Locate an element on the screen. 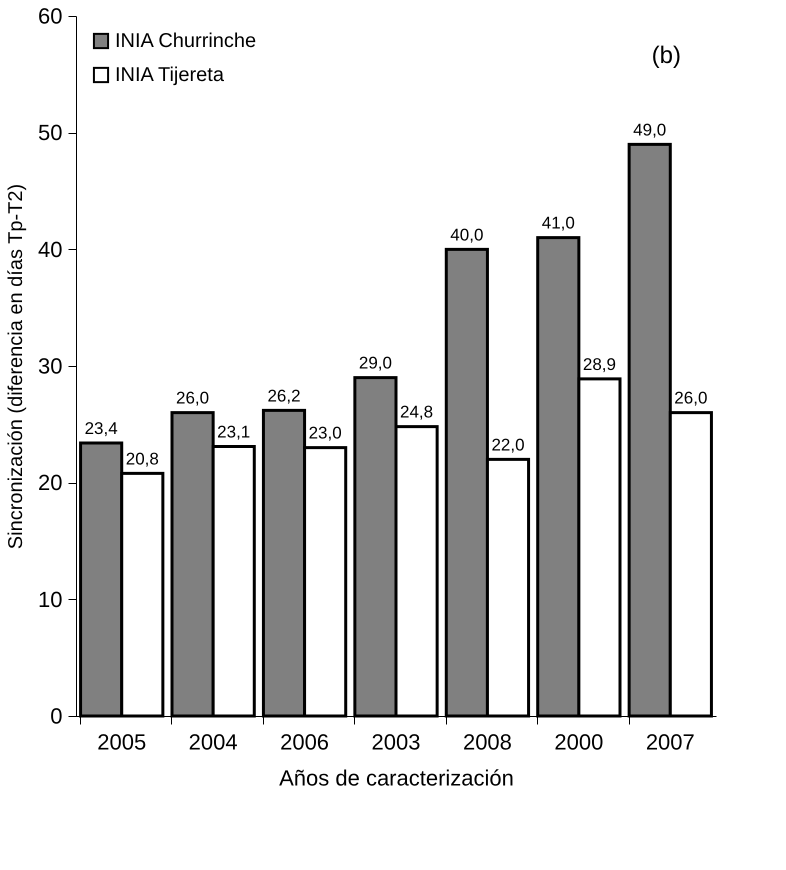 The width and height of the screenshot is (786, 870). y-tick-label: 50 is located at coordinates (50, 133).